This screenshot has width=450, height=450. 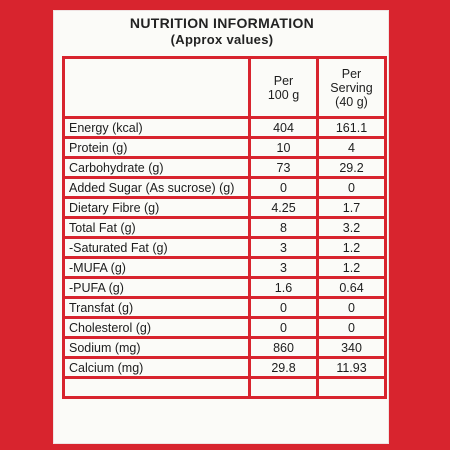 I want to click on value-per-serving: 4, so click(x=351, y=147).